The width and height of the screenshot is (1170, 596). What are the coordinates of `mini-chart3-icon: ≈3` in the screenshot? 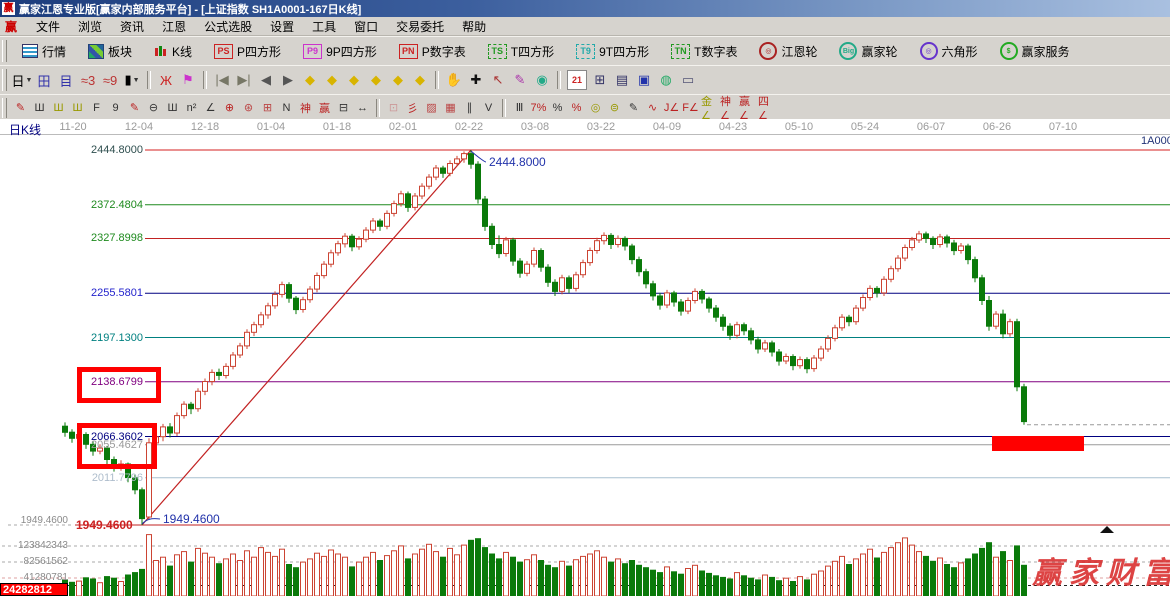 It's located at (88, 80).